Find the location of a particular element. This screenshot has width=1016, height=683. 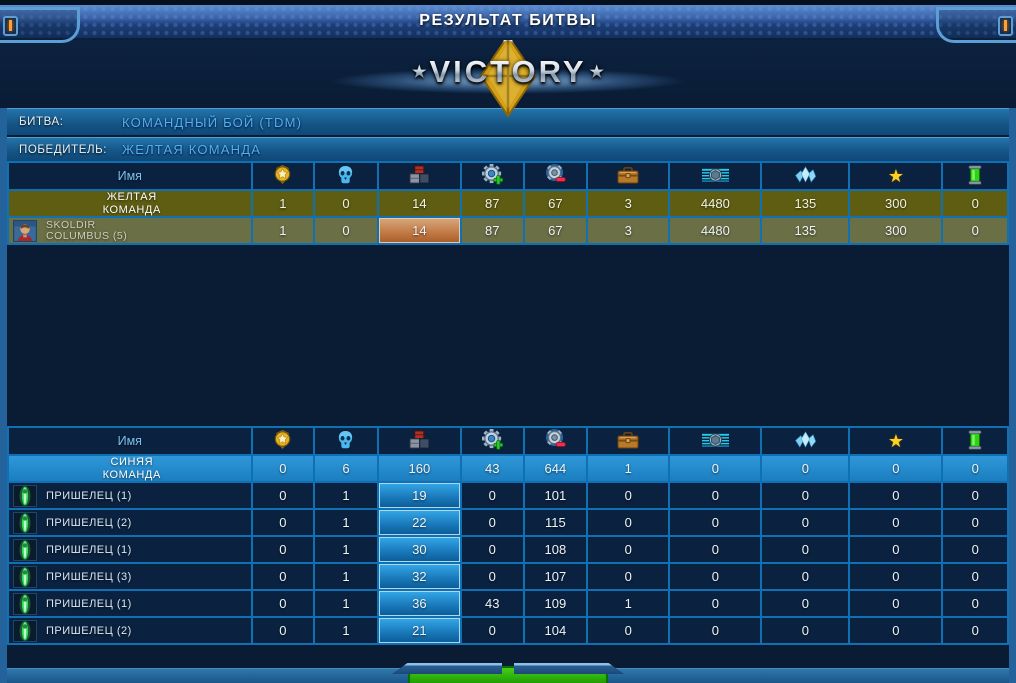

frame-bracket-left is located at coordinates (40, 25).